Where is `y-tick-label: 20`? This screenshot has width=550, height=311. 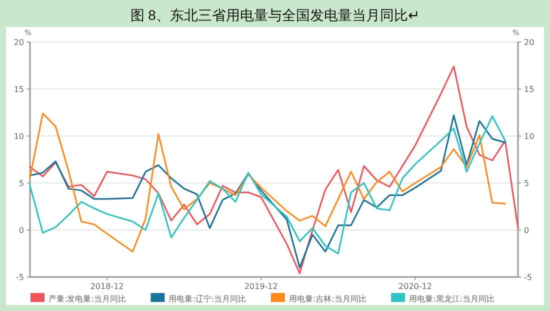 y-tick-label: 20 is located at coordinates (19, 42).